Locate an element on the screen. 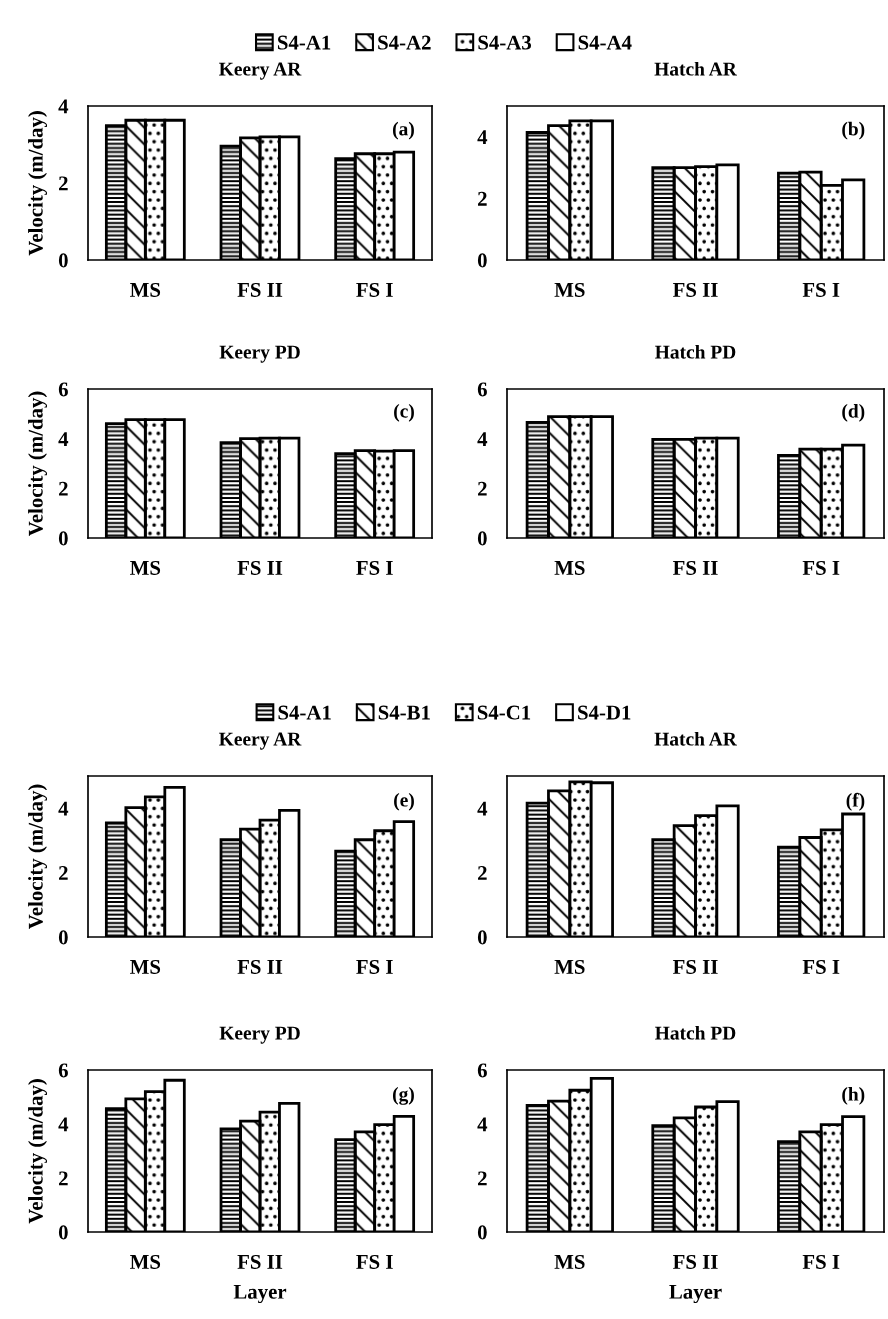 Image resolution: width=888 pixels, height=1319 pixels. annotation: (b) is located at coordinates (853, 130).